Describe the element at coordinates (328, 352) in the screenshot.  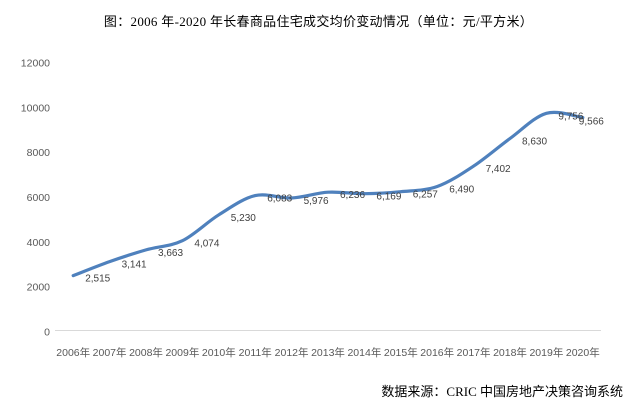
I see `x-axis-tick-label: 2013年` at that location.